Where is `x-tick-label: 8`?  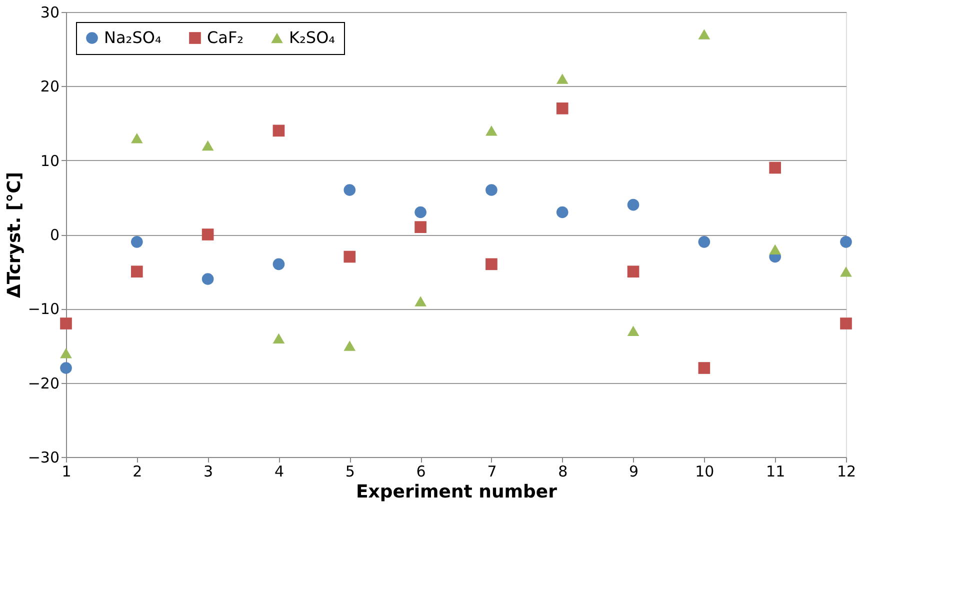
x-tick-label: 8 is located at coordinates (563, 471).